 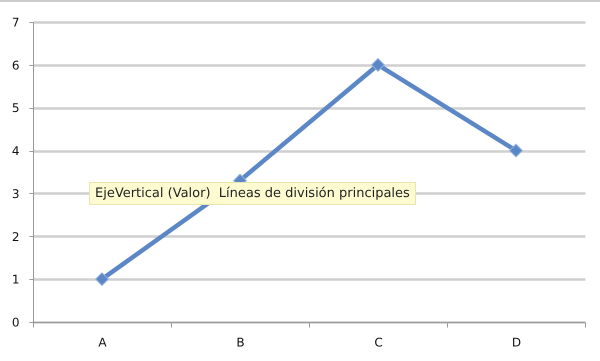 I want to click on x-tick-label: A, so click(x=103, y=343).